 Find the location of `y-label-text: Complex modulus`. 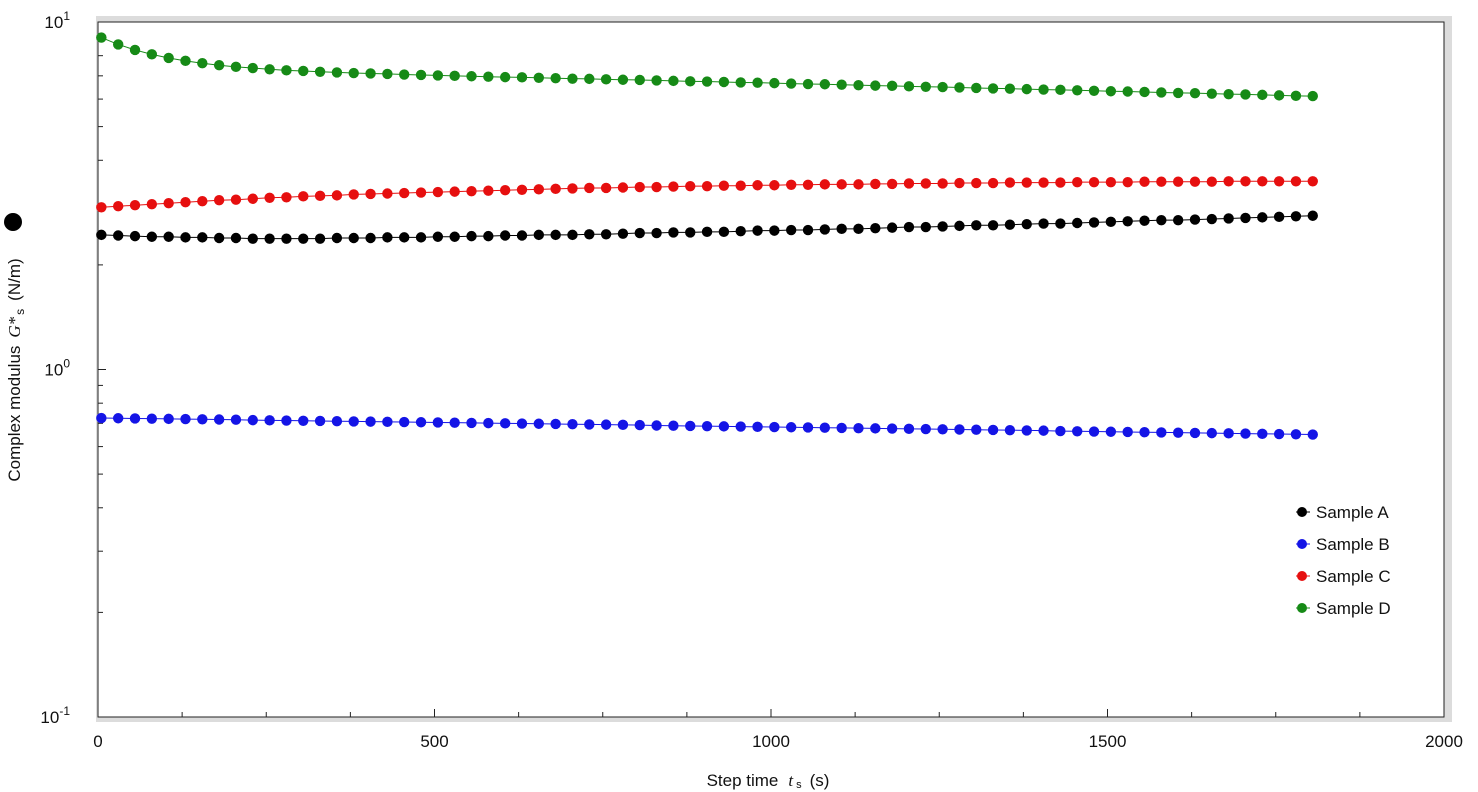

y-label-text: Complex modulus is located at coordinates (14, 414).